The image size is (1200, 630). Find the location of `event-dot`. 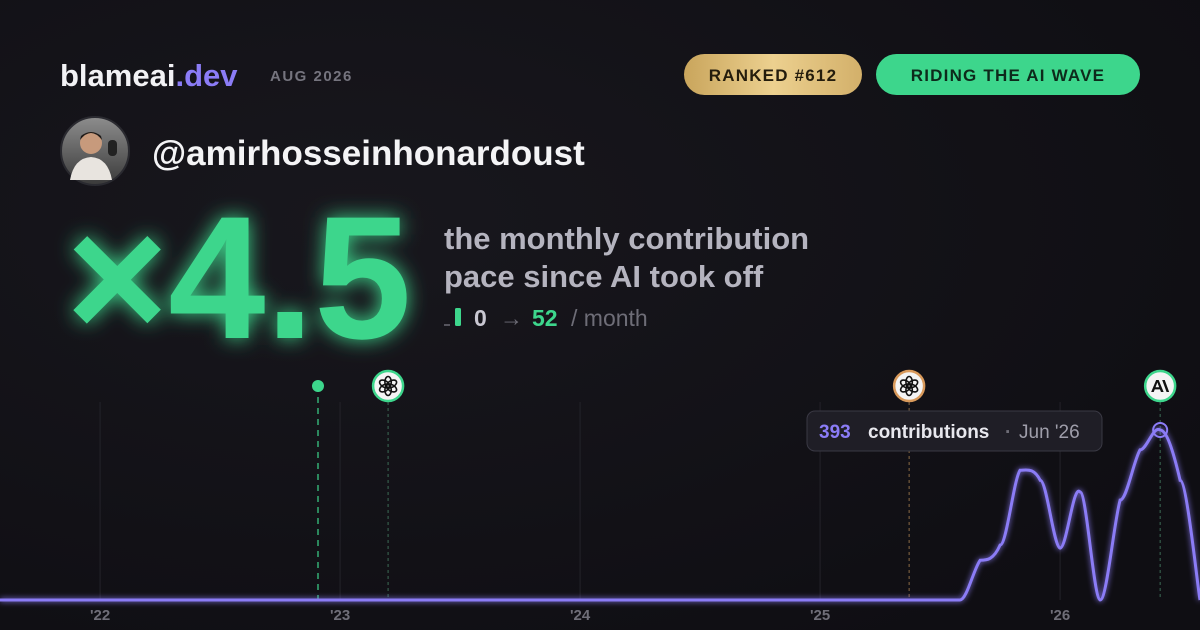

event-dot is located at coordinates (318, 386).